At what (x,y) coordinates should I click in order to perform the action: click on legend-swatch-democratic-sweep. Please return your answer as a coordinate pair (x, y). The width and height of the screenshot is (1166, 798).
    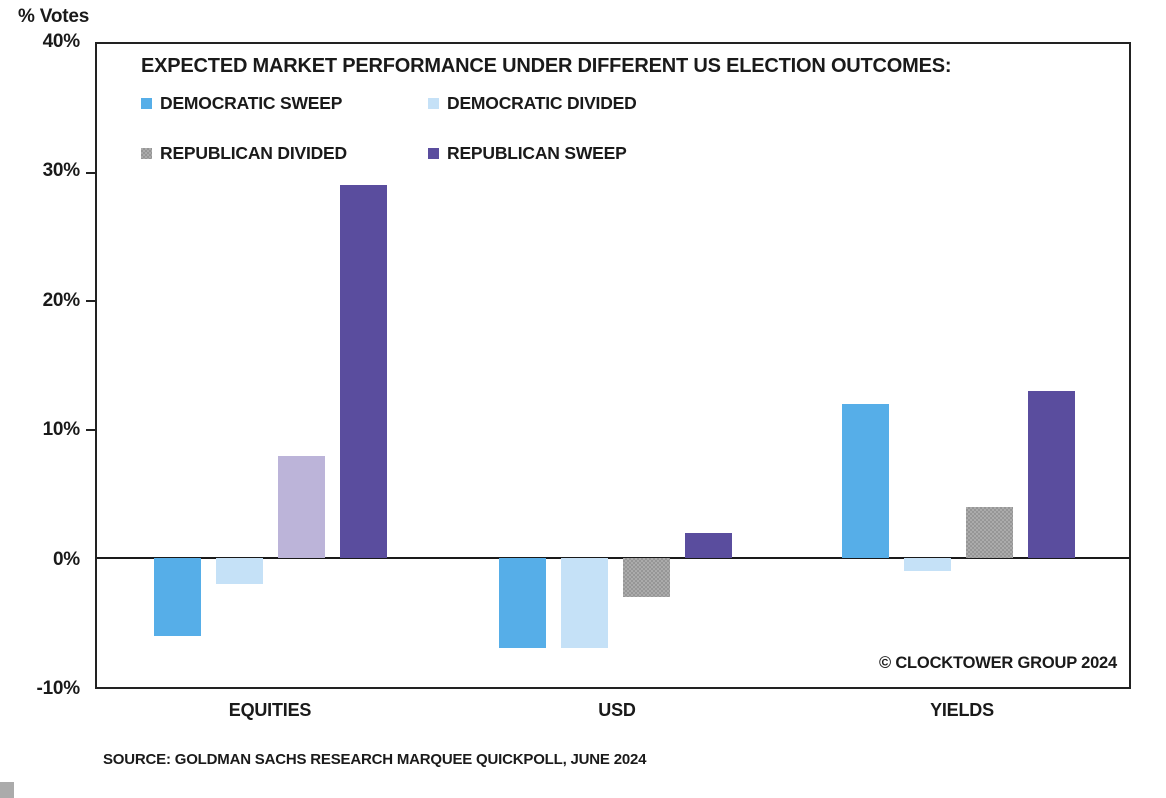
    Looking at the image, I should click on (146, 103).